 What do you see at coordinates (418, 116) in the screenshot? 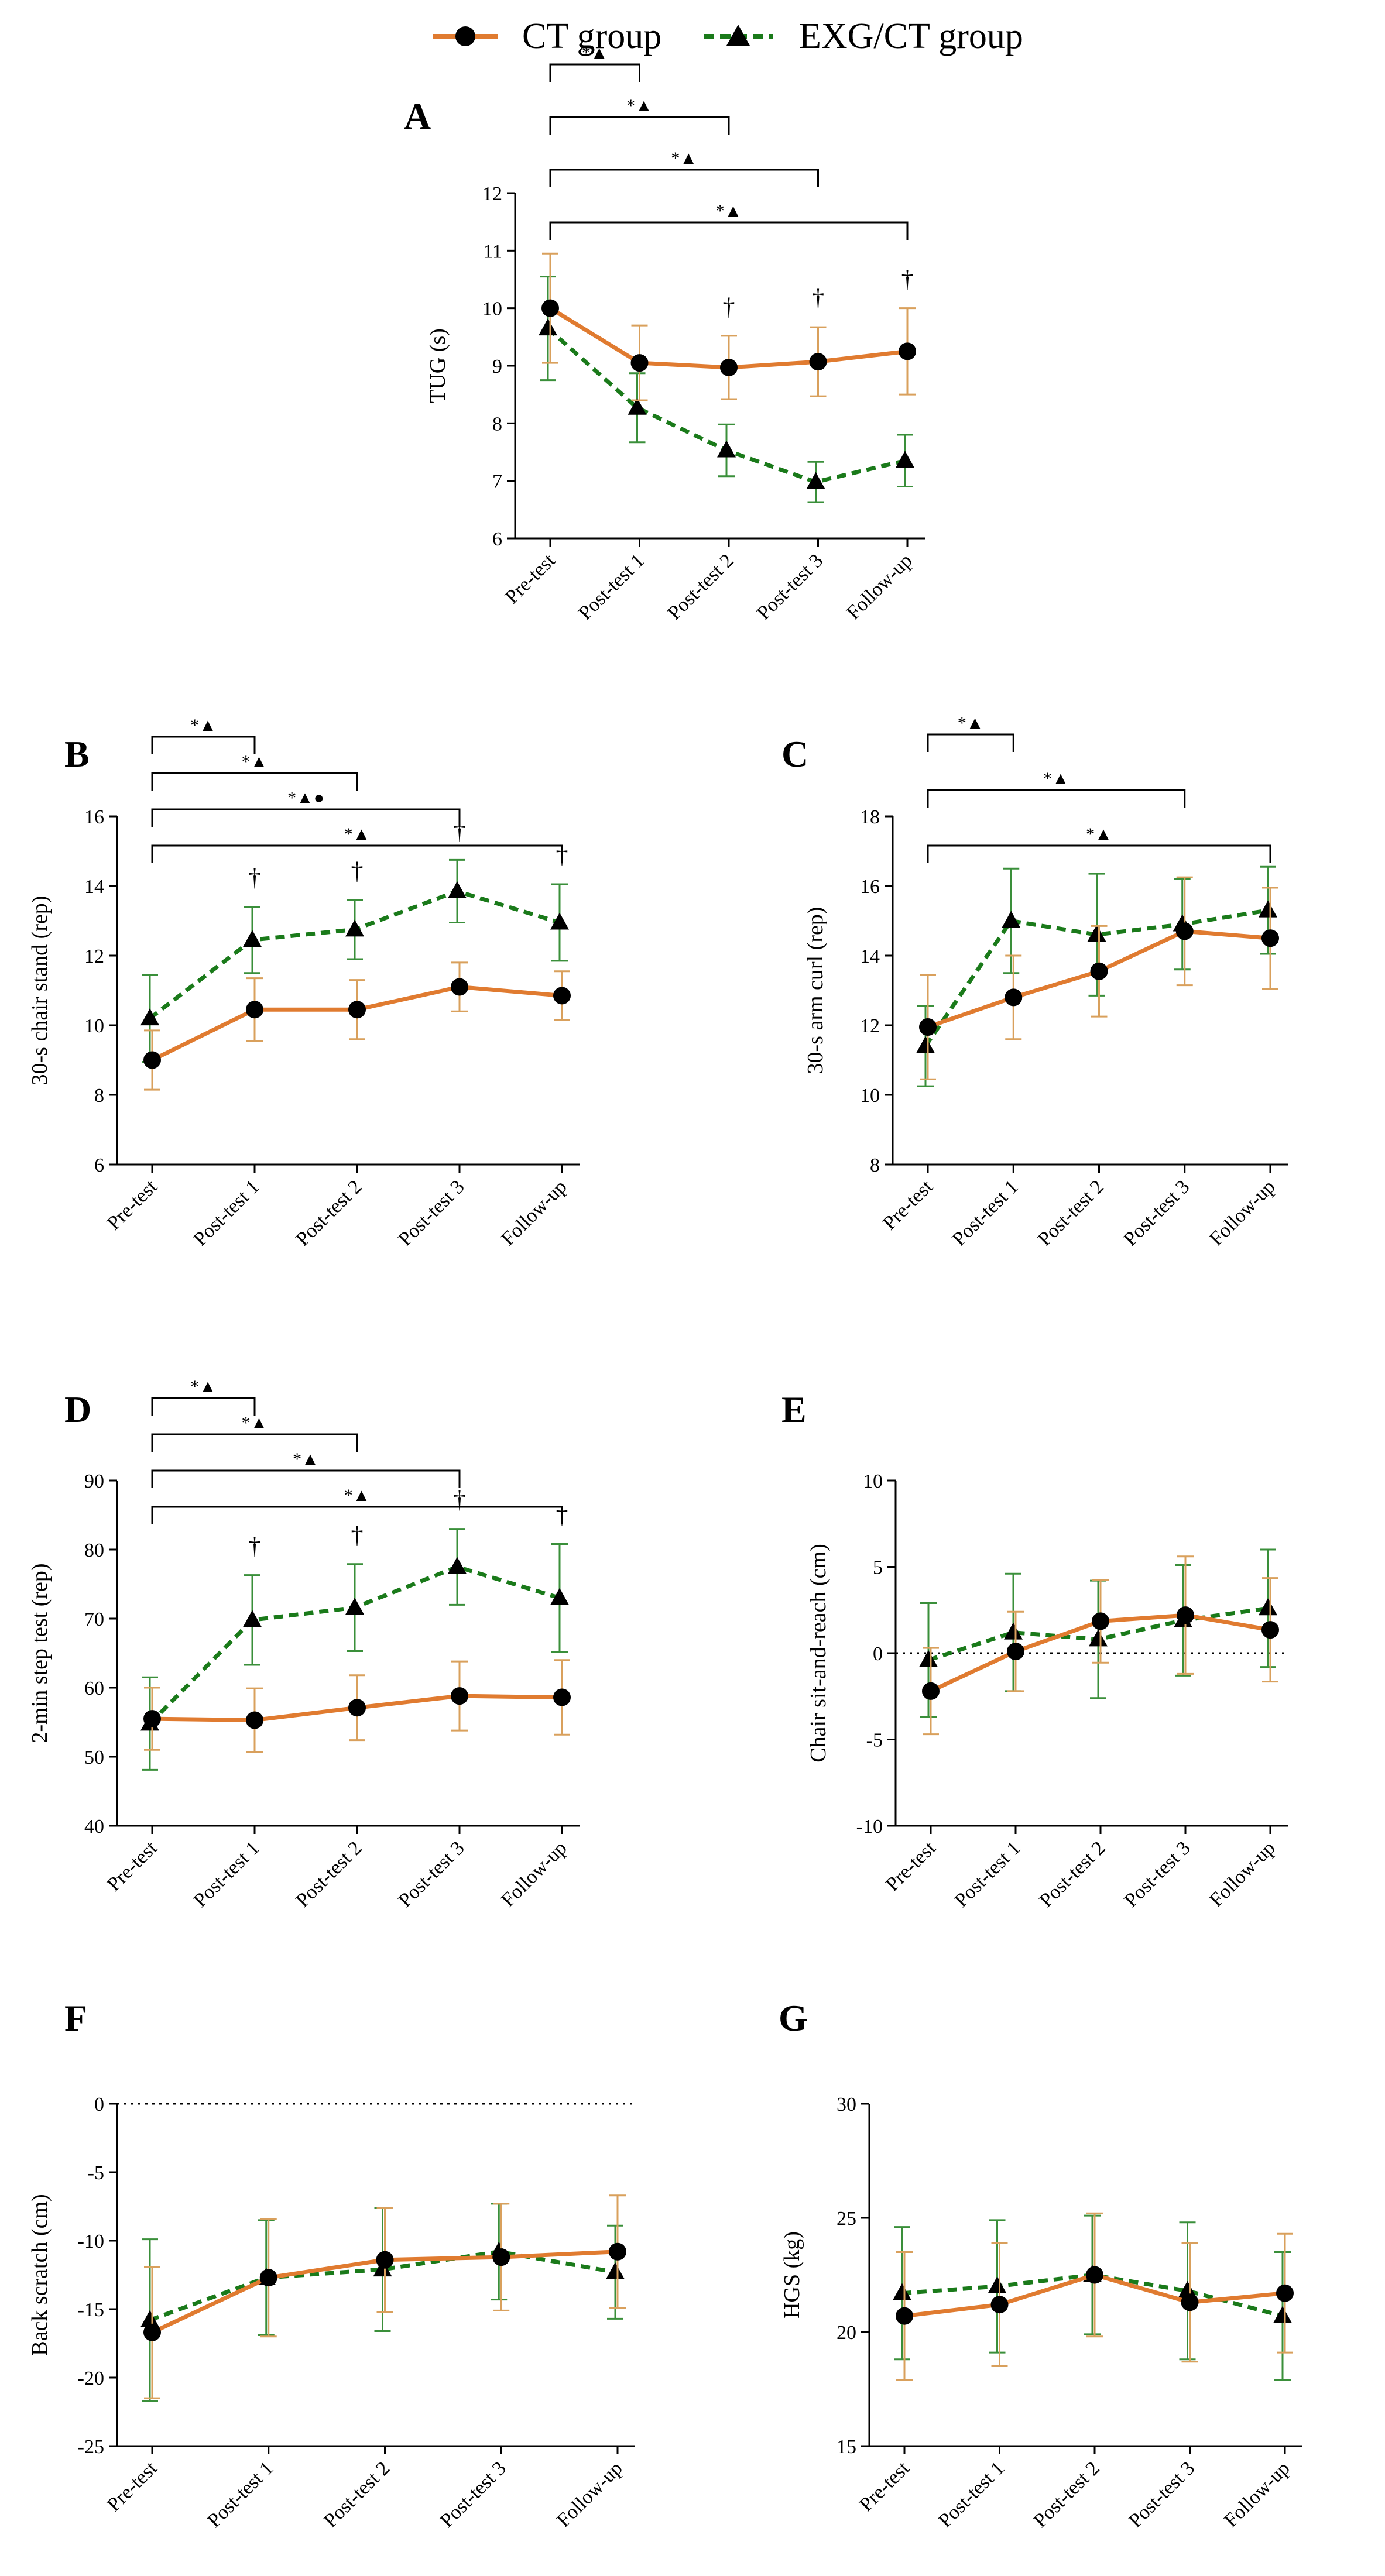
I see `panel-letter: A` at bounding box center [418, 116].